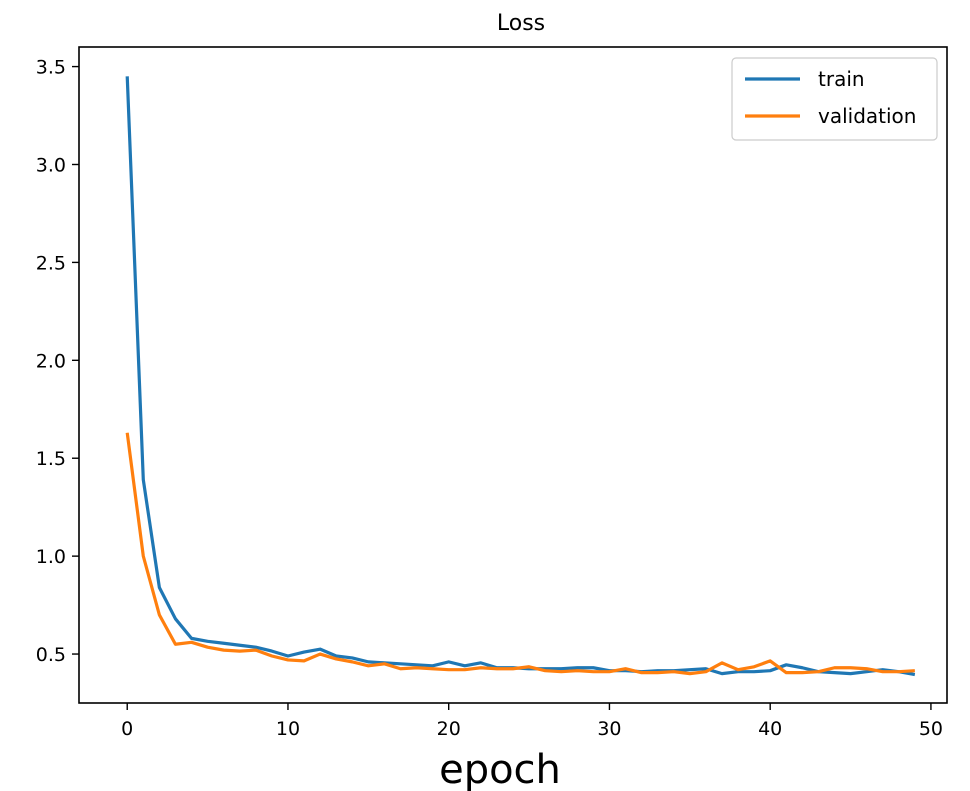  What do you see at coordinates (51, 655) in the screenshot?
I see `y-tick-label: 0.5` at bounding box center [51, 655].